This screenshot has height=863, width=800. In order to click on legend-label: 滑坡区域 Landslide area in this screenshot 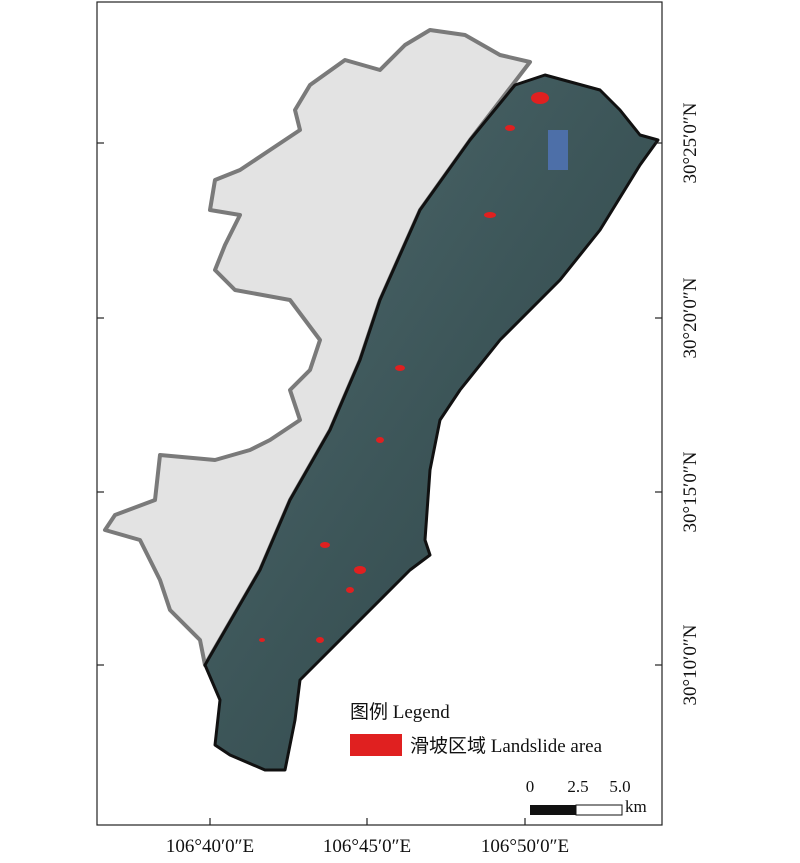, I will do `click(506, 746)`.